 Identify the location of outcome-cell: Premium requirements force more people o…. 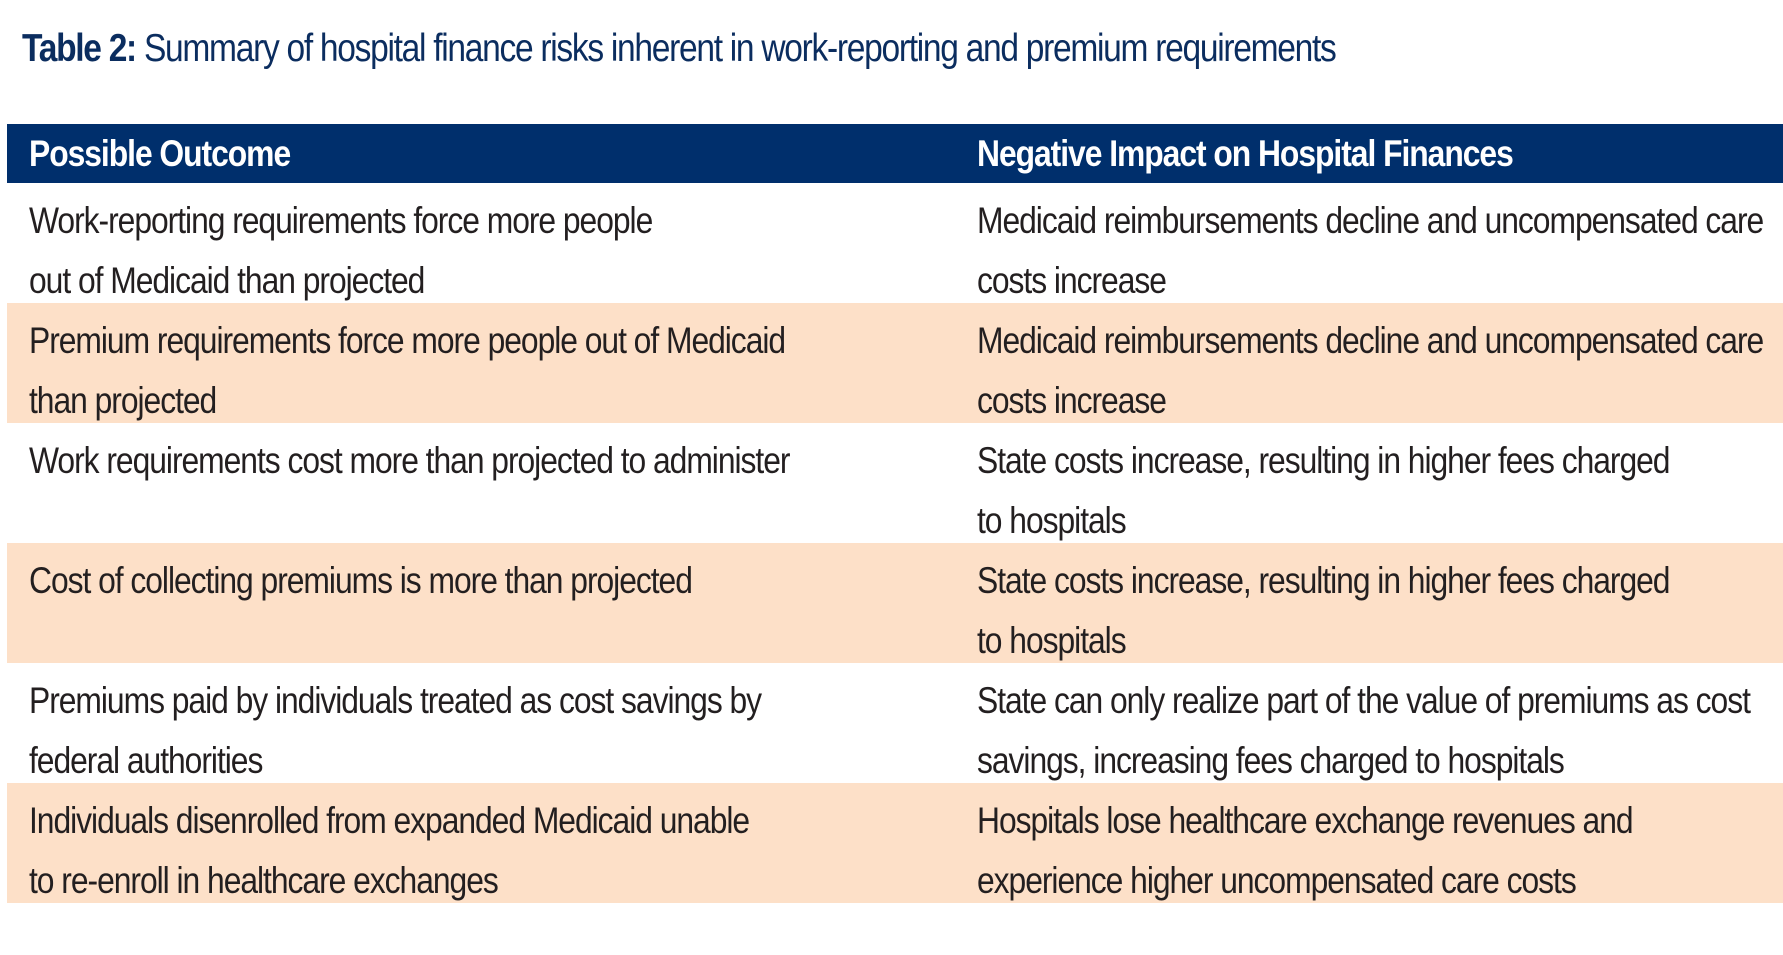
(407, 370).